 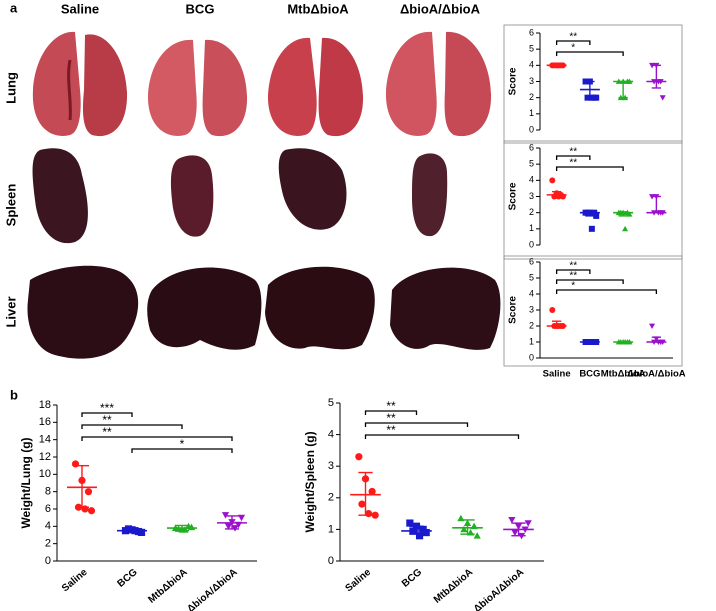 I want to click on y-tick-label: 14, so click(x=45, y=440).